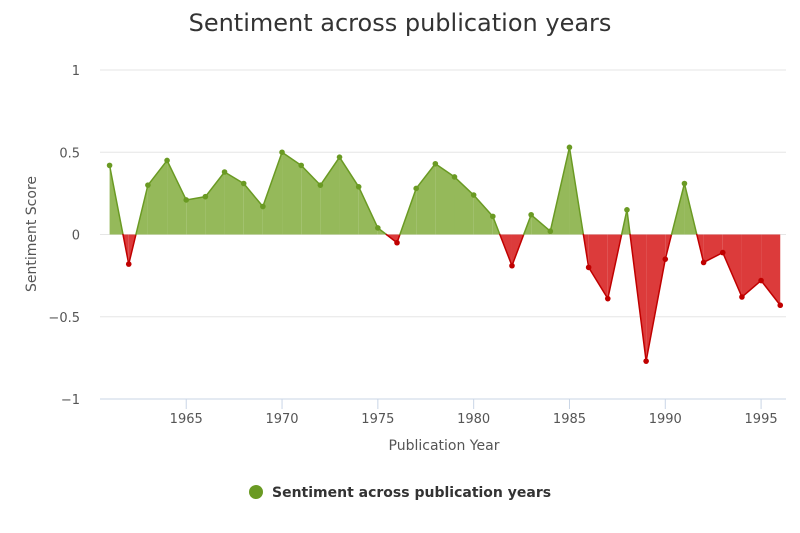 The width and height of the screenshot is (800, 533). Describe the element at coordinates (443, 403) in the screenshot. I see `x-axis` at that location.